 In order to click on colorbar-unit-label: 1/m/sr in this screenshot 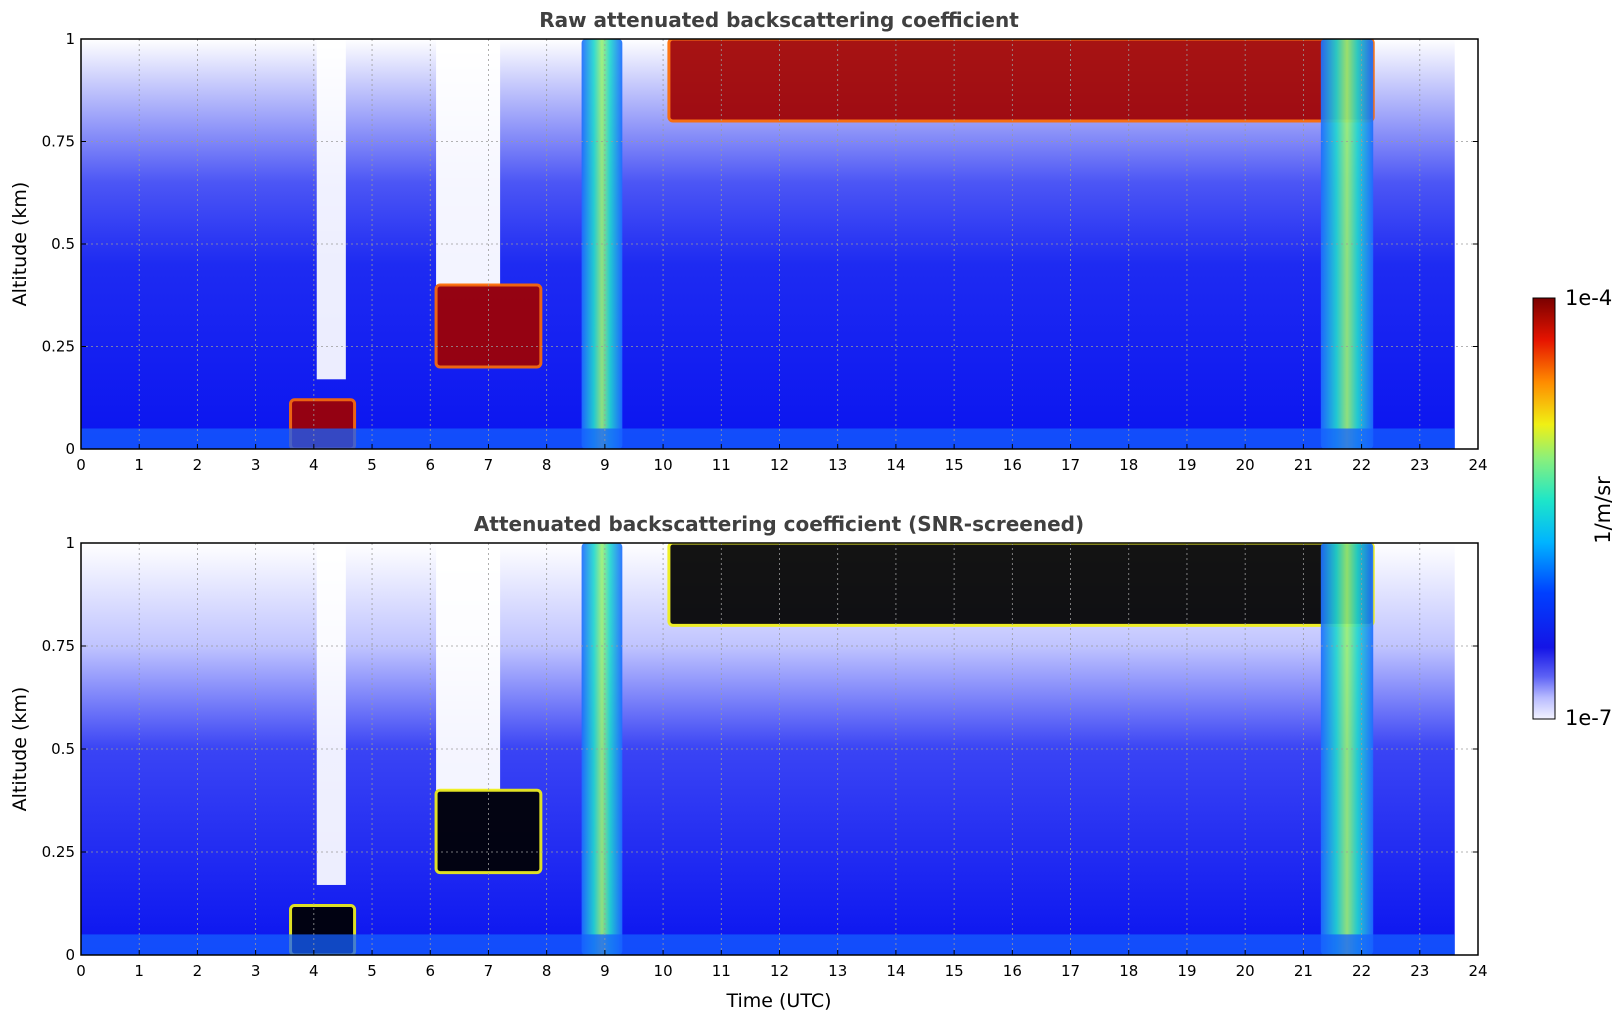, I will do `click(1603, 510)`.